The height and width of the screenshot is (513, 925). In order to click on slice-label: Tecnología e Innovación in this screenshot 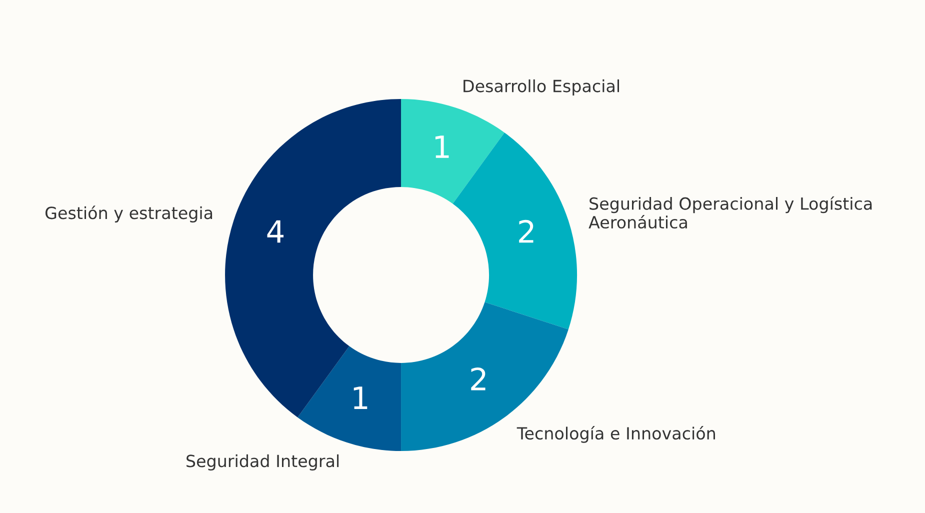, I will do `click(615, 434)`.